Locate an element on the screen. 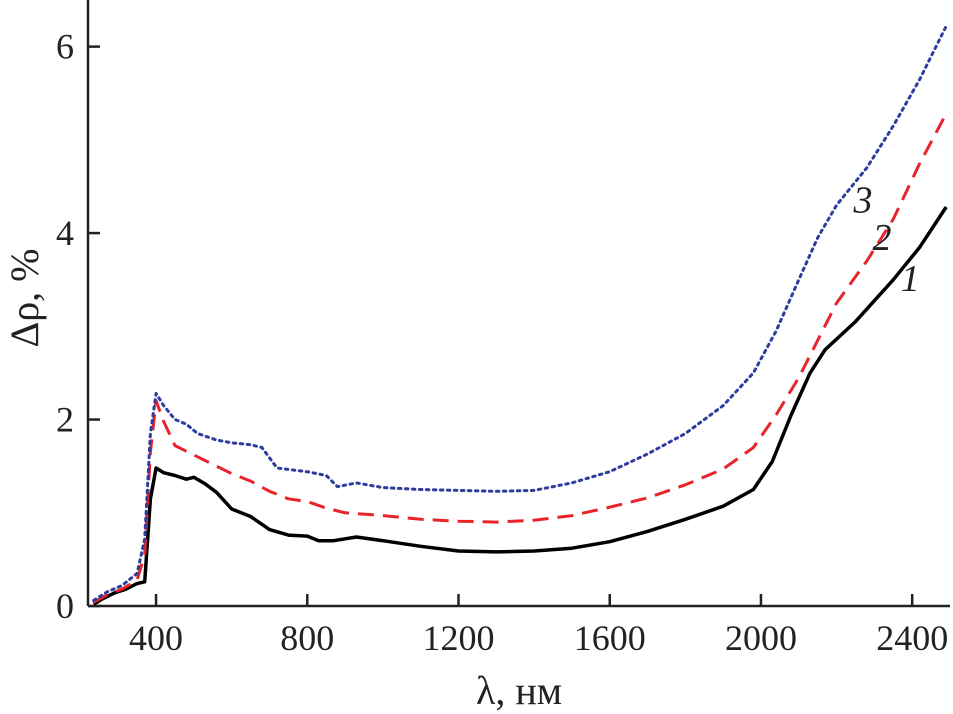 The width and height of the screenshot is (953, 714). x-tick-label: 1200 is located at coordinates (459, 638).